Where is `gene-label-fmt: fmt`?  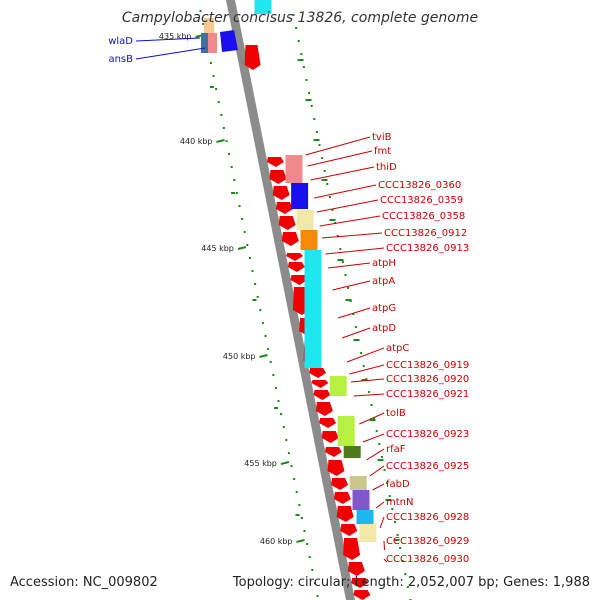
gene-label-fmt: fmt is located at coordinates (382, 151).